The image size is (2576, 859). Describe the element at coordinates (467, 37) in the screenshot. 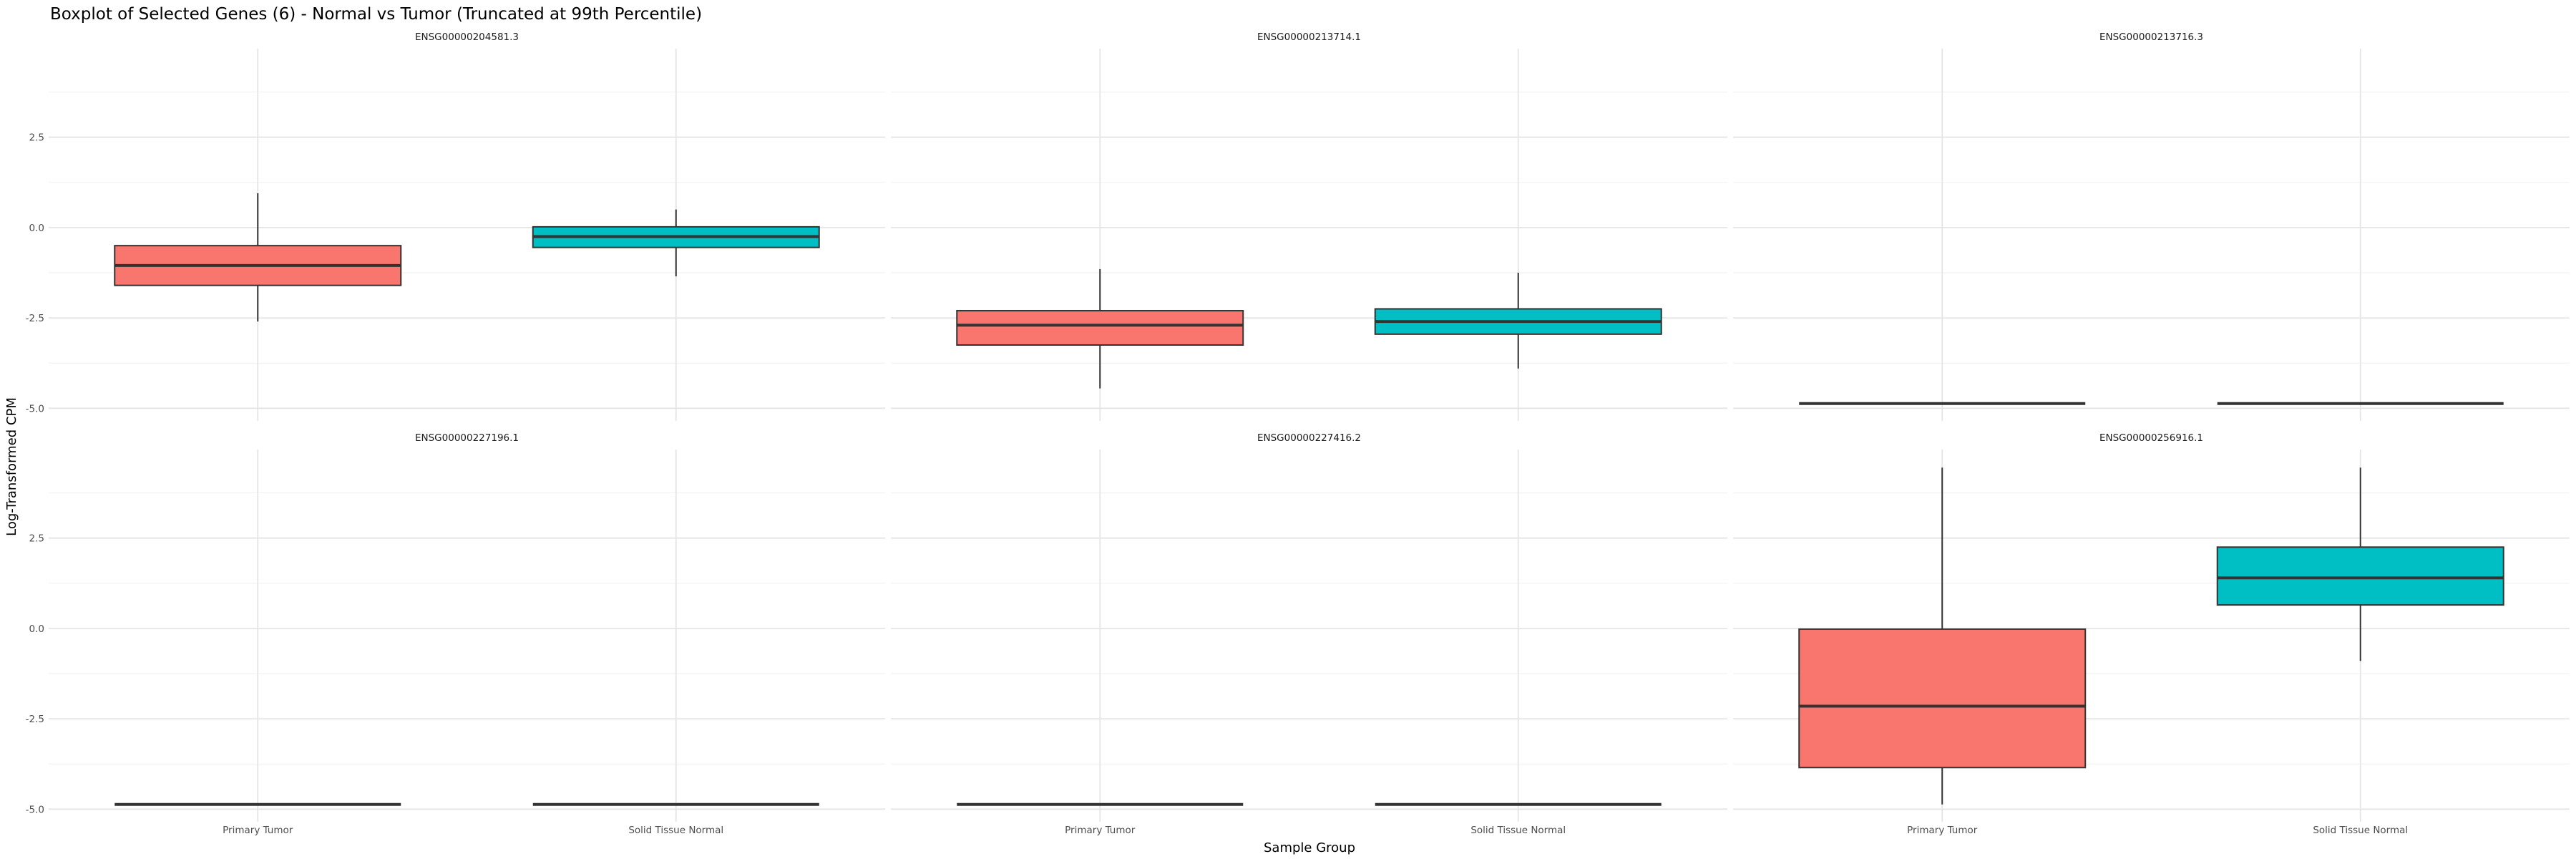

I see `facet-label: ENSG00000204581.3` at that location.